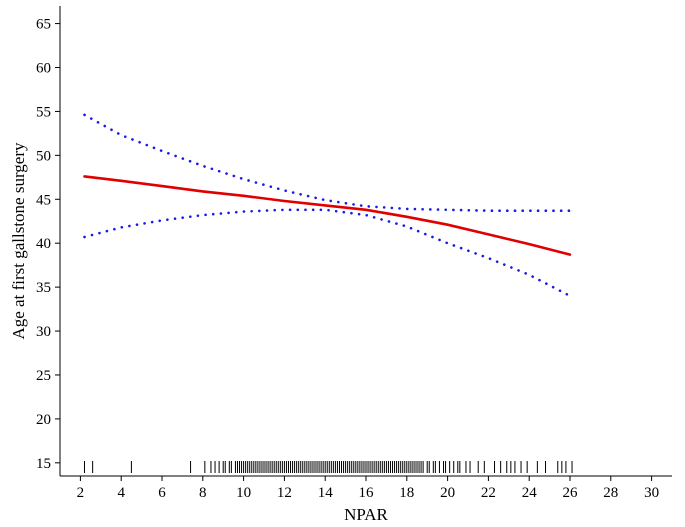 Image resolution: width=685 pixels, height=527 pixels. Describe the element at coordinates (243, 493) in the screenshot. I see `x-tick-label: 10` at that location.